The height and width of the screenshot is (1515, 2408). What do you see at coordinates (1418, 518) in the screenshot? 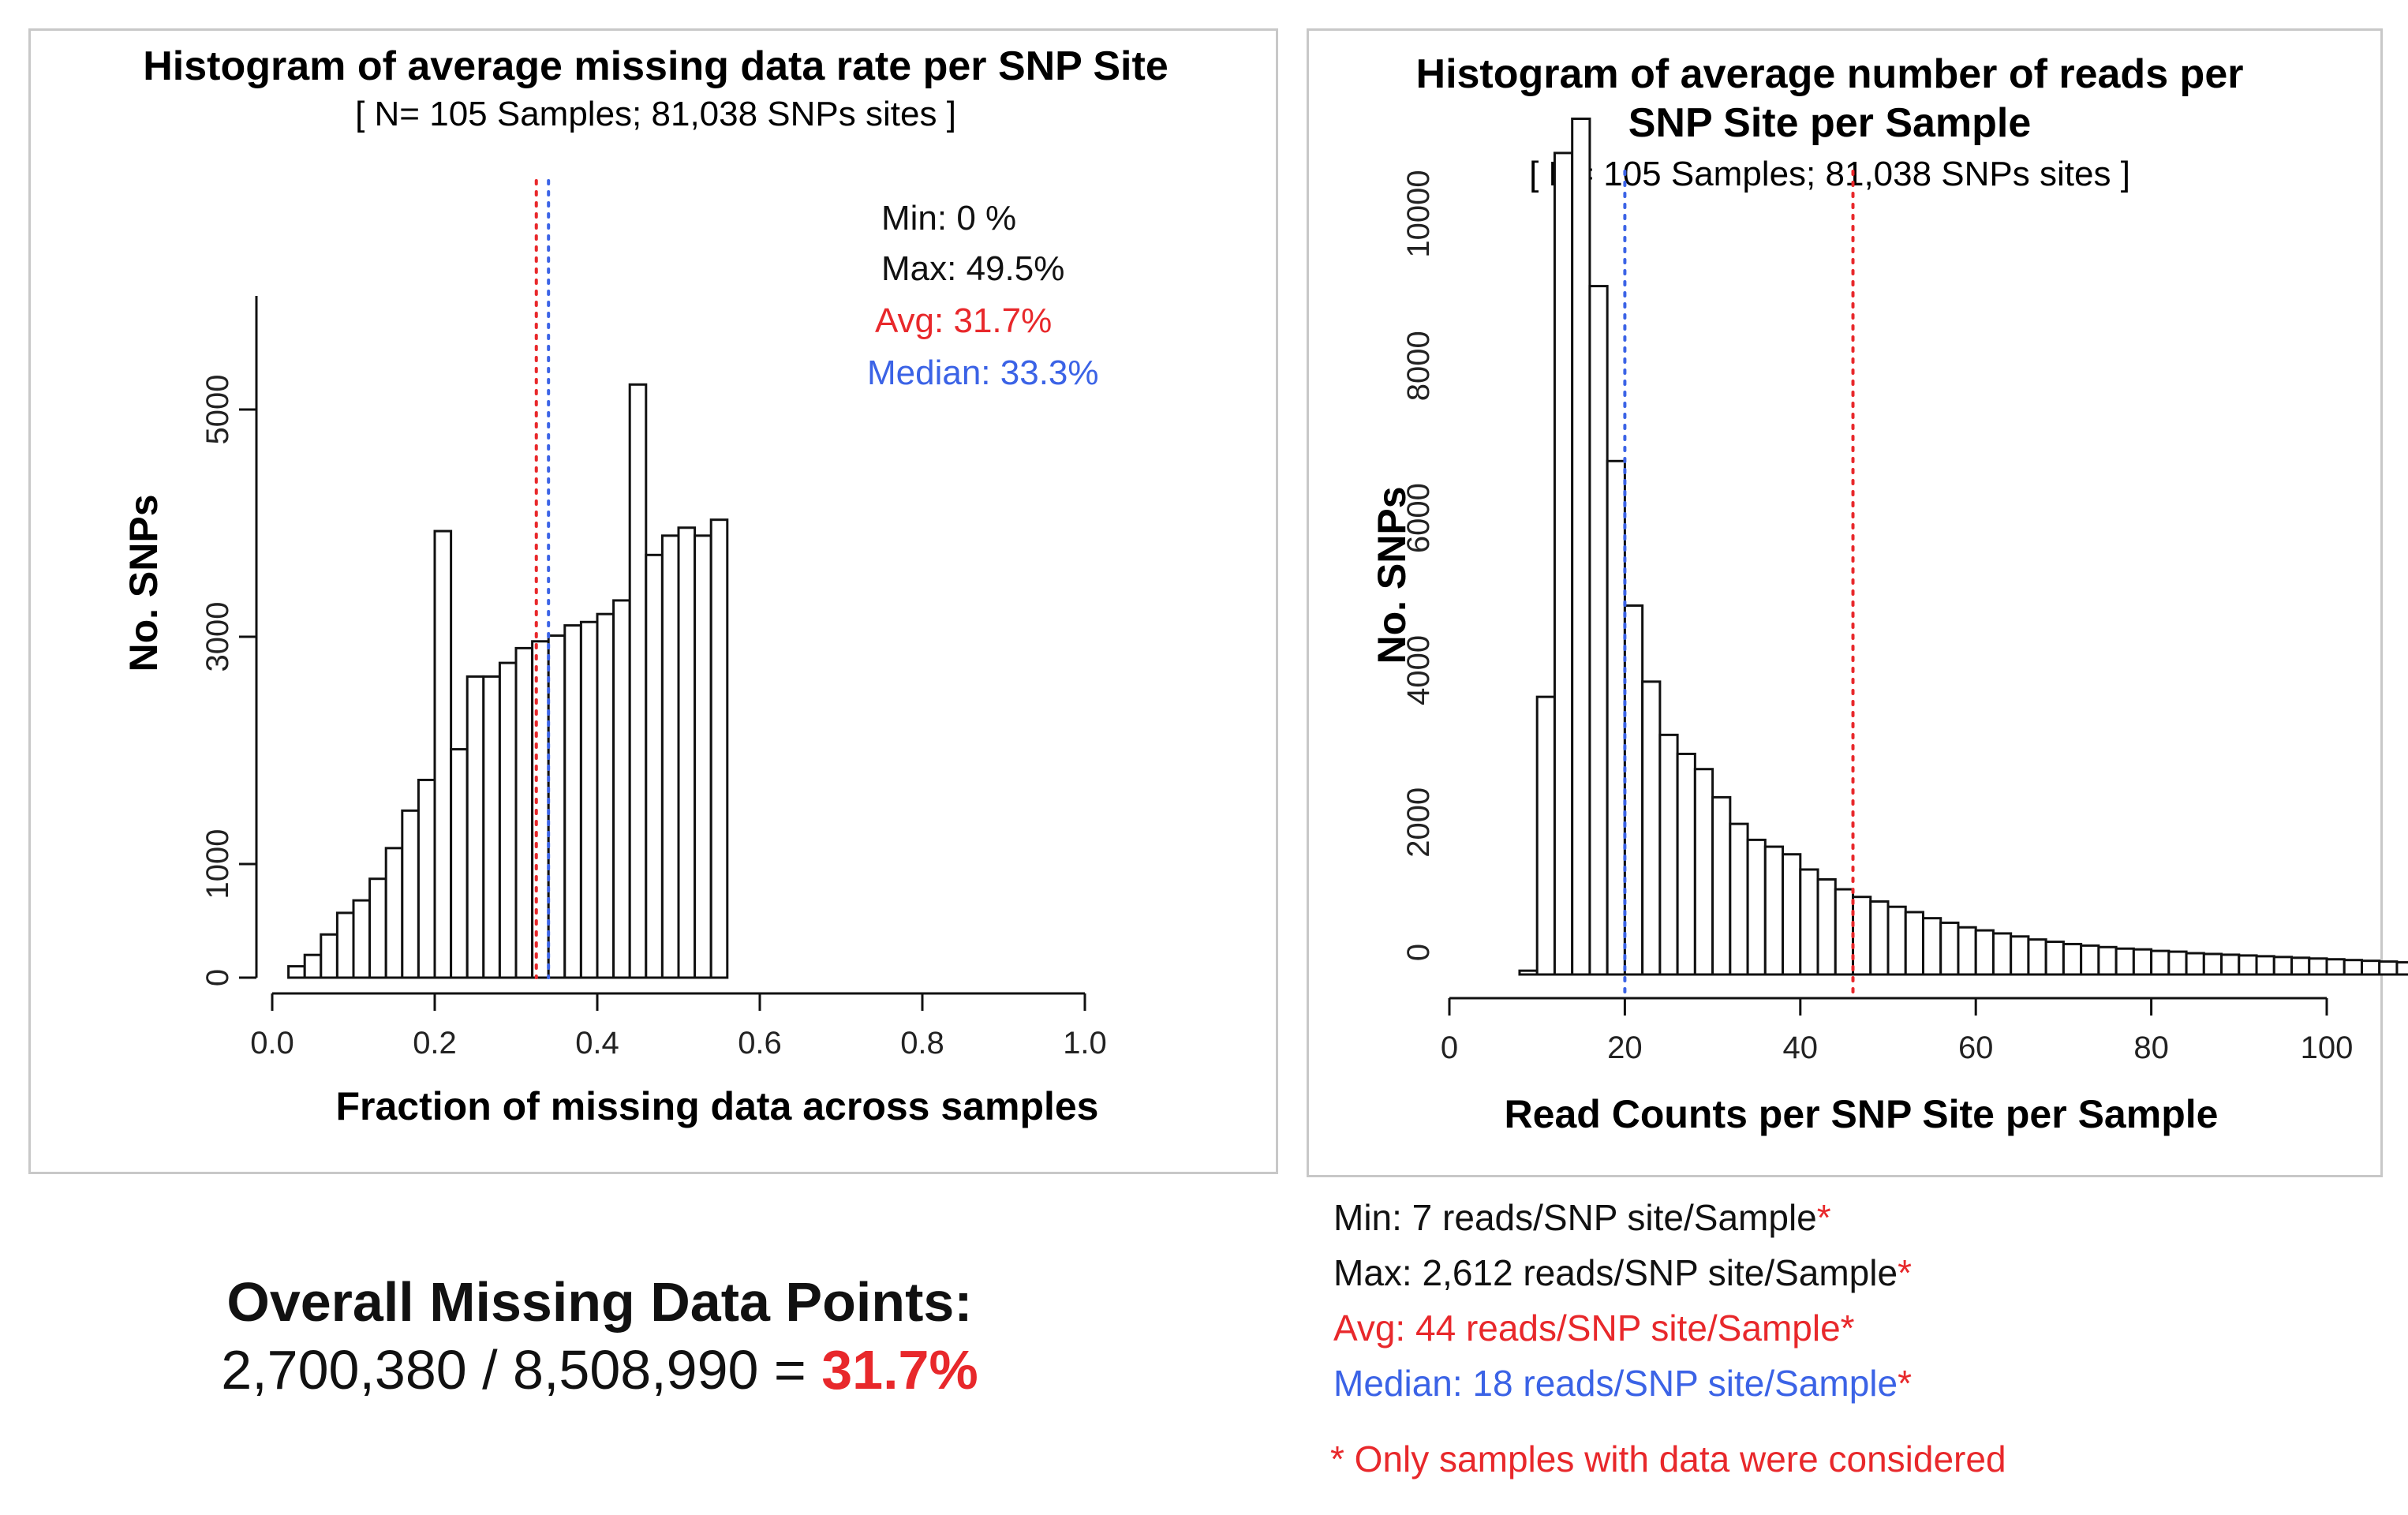
I see `y-tick-label: 6000` at bounding box center [1418, 518].